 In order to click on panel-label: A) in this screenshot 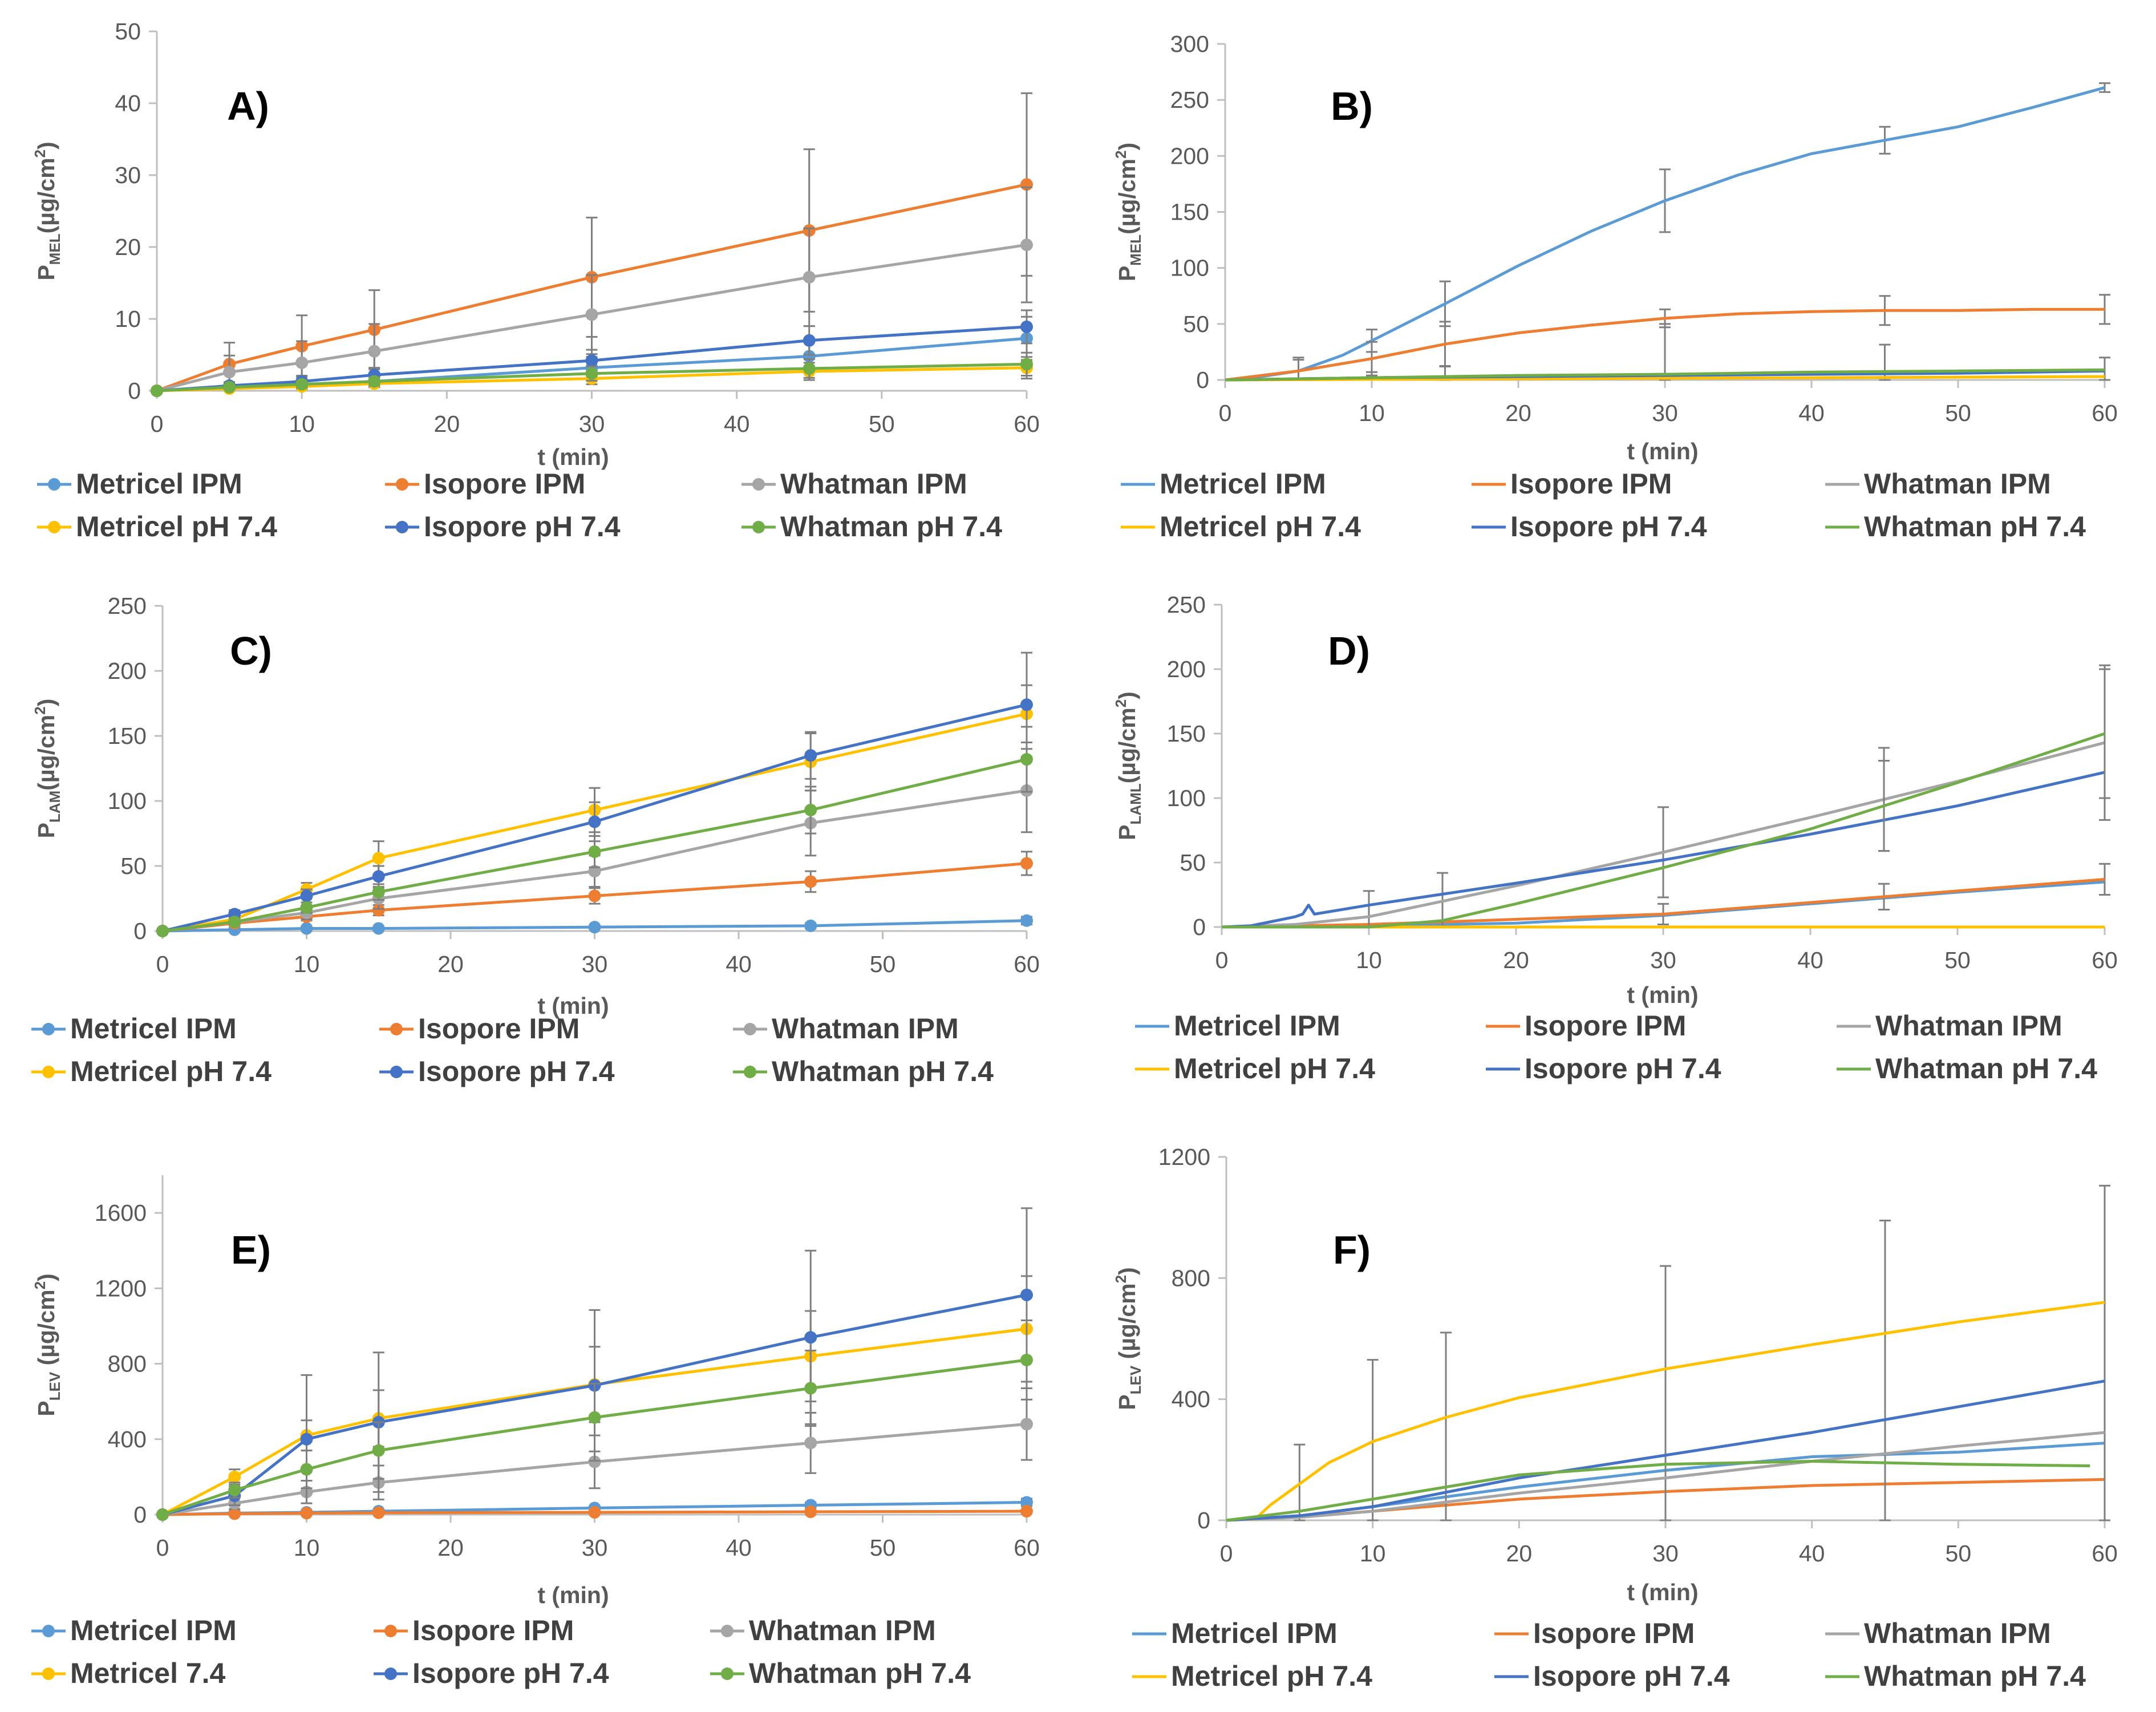, I will do `click(248, 106)`.